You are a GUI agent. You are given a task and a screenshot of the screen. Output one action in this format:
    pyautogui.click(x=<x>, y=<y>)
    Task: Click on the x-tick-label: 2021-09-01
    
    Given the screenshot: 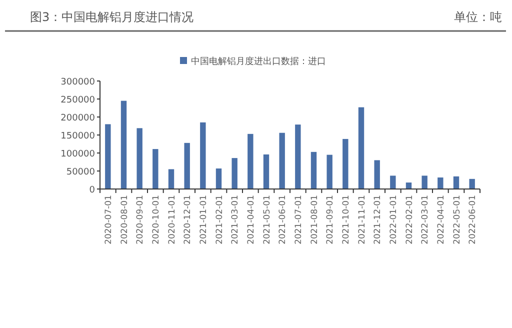 What is the action you would take?
    pyautogui.click(x=331, y=219)
    